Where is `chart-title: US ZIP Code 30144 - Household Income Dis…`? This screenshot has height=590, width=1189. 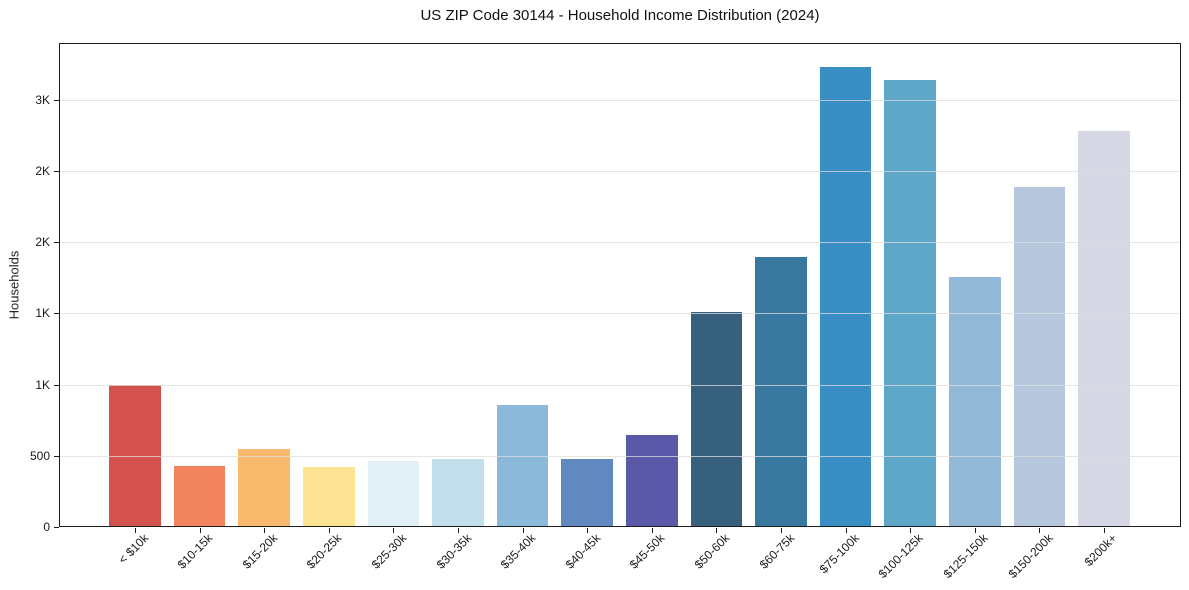 chart-title: US ZIP Code 30144 - Household Income Dis… is located at coordinates (620, 15).